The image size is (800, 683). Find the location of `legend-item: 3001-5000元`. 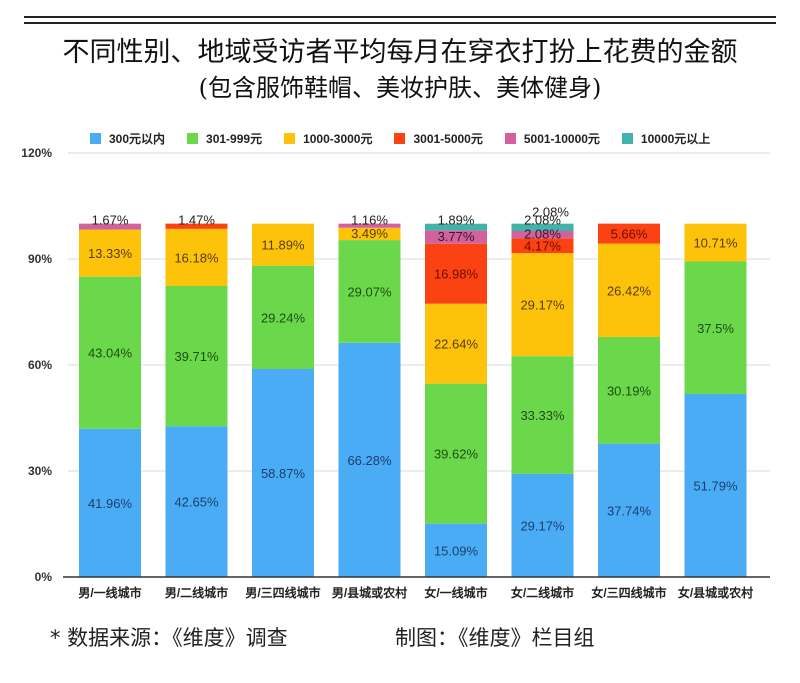

legend-item: 3001-5000元 is located at coordinates (438, 138).